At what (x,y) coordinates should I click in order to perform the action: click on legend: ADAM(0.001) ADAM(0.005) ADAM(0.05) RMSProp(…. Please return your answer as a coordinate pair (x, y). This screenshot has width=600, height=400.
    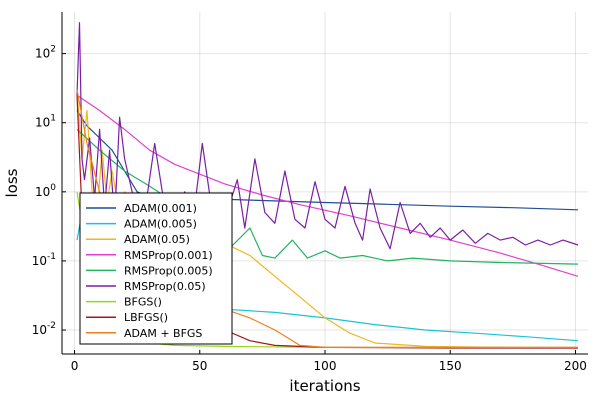
    Looking at the image, I should click on (156, 268).